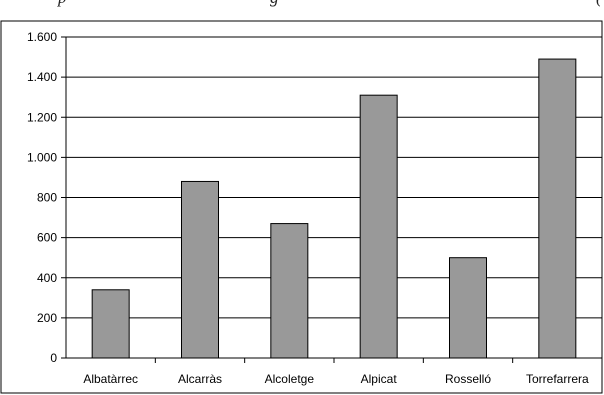 The width and height of the screenshot is (604, 395). I want to click on y-tick-label: 600, so click(47, 238).